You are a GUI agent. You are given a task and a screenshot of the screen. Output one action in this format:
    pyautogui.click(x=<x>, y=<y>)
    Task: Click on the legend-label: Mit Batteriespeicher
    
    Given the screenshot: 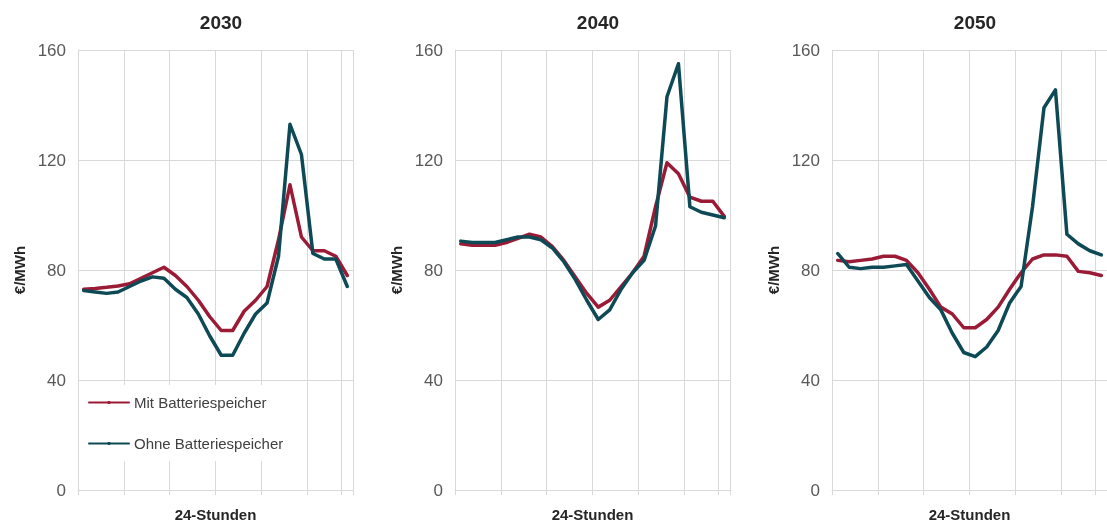 What is the action you would take?
    pyautogui.click(x=200, y=402)
    